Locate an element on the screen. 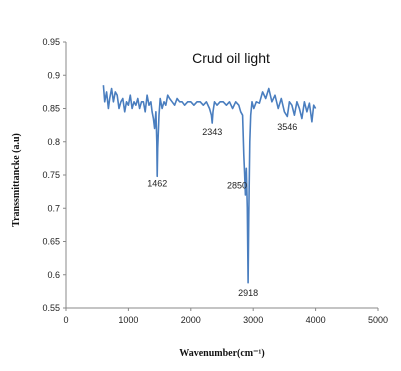 This screenshot has height=371, width=401. x-tick-labels: 0 1000 2000 3000 4000 5000 is located at coordinates (225, 320).